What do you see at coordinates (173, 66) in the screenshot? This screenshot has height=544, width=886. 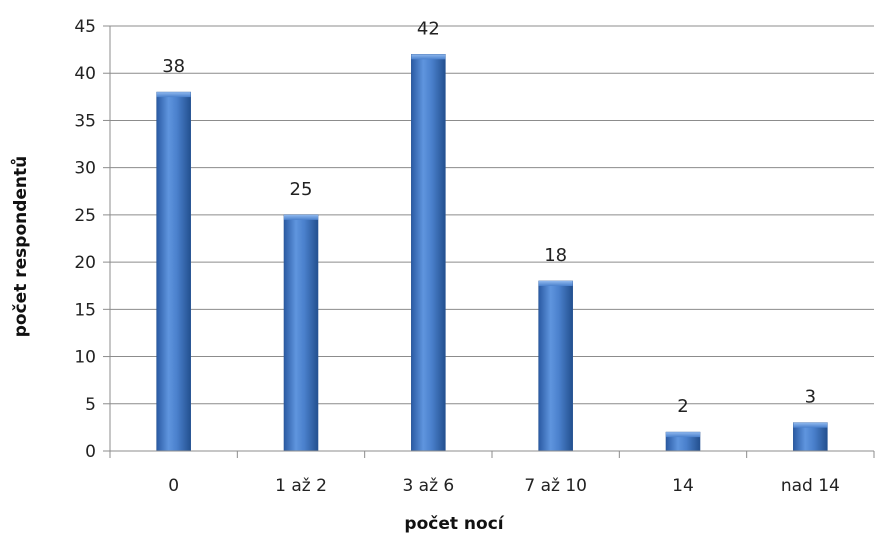 I see `data-label: 38` at bounding box center [173, 66].